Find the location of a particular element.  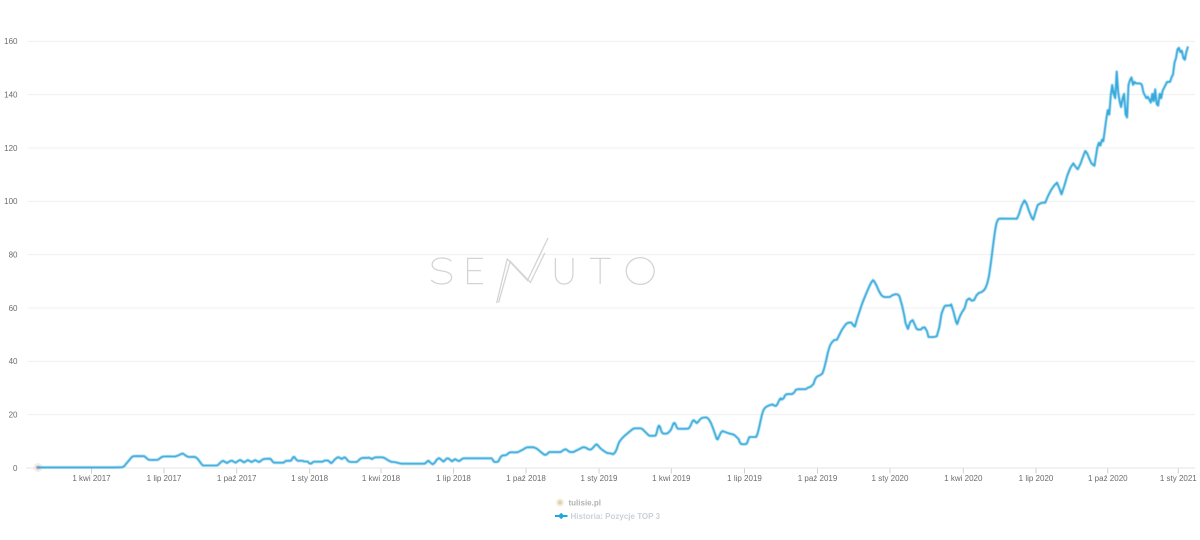

svg-text: 160 is located at coordinates (11, 41).